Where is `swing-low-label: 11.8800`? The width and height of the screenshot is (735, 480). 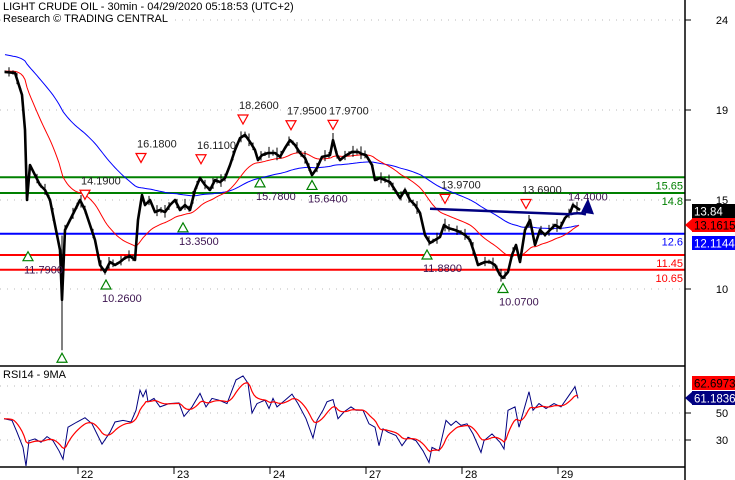
swing-low-label: 11.8800 is located at coordinates (442, 269).